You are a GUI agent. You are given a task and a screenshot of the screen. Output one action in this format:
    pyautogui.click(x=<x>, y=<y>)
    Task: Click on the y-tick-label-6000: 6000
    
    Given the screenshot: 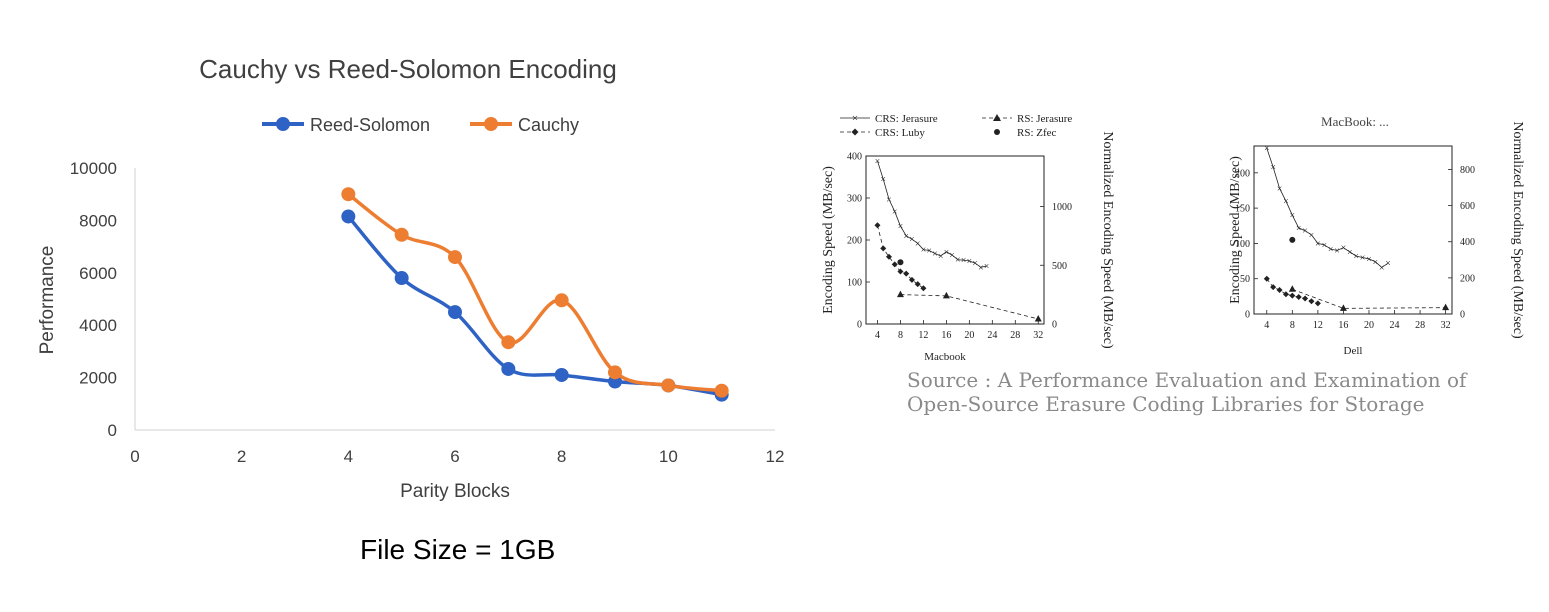 What is the action you would take?
    pyautogui.click(x=98, y=273)
    